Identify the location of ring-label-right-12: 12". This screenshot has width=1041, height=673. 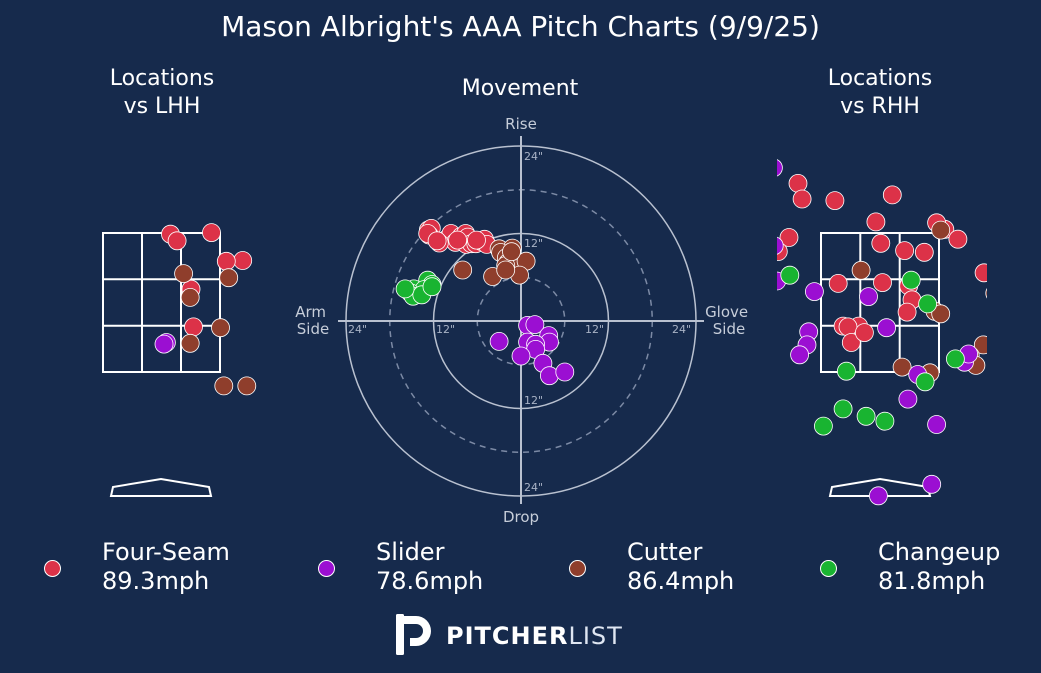
(594, 329).